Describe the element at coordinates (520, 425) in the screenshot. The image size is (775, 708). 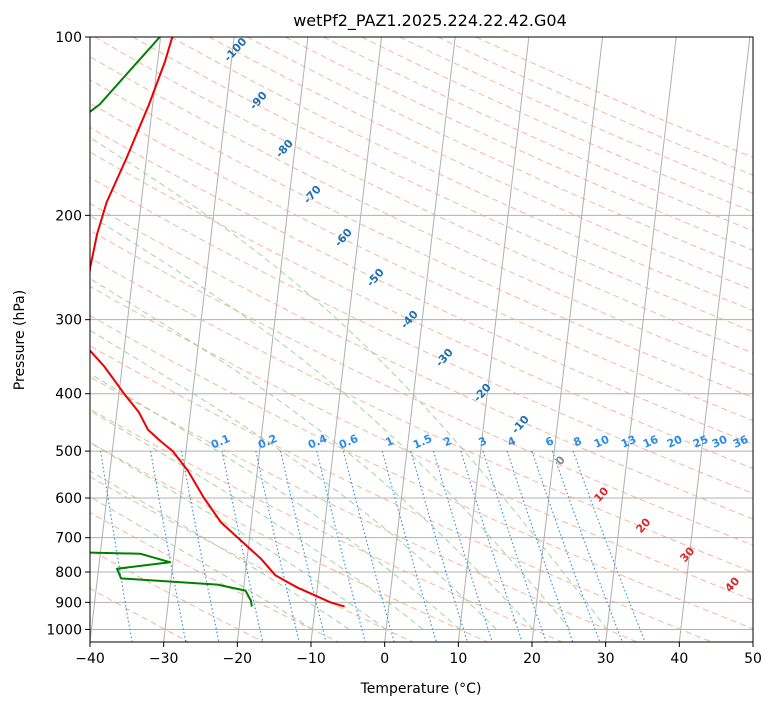
I see `dry-adiabat-label: -10` at that location.